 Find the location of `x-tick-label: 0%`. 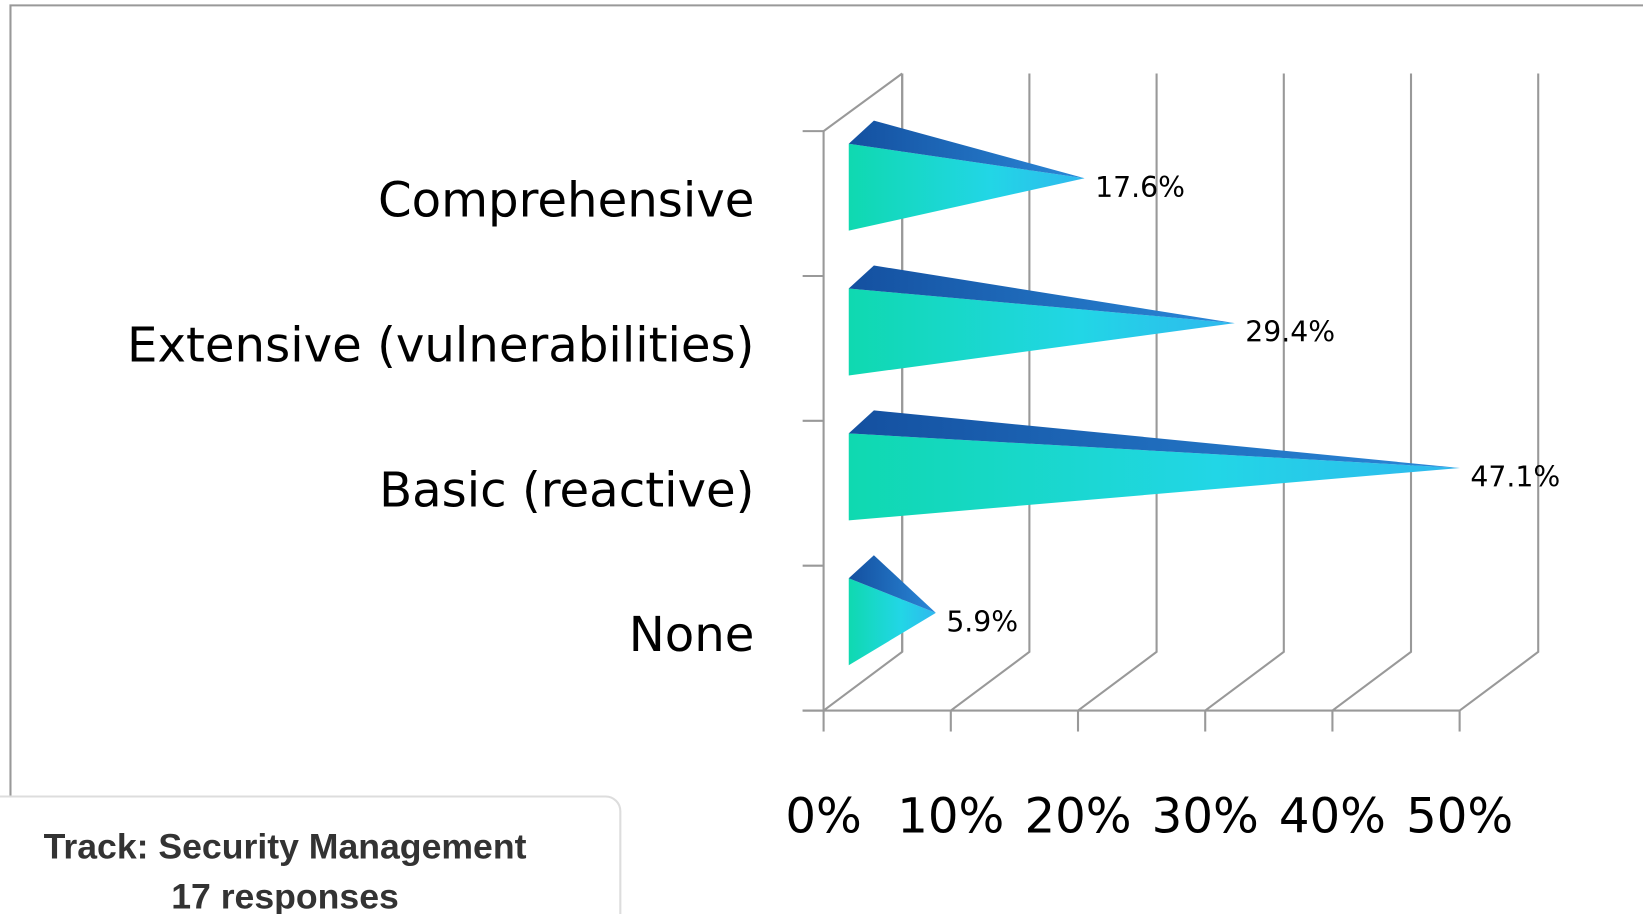

x-tick-label: 0% is located at coordinates (823, 817).